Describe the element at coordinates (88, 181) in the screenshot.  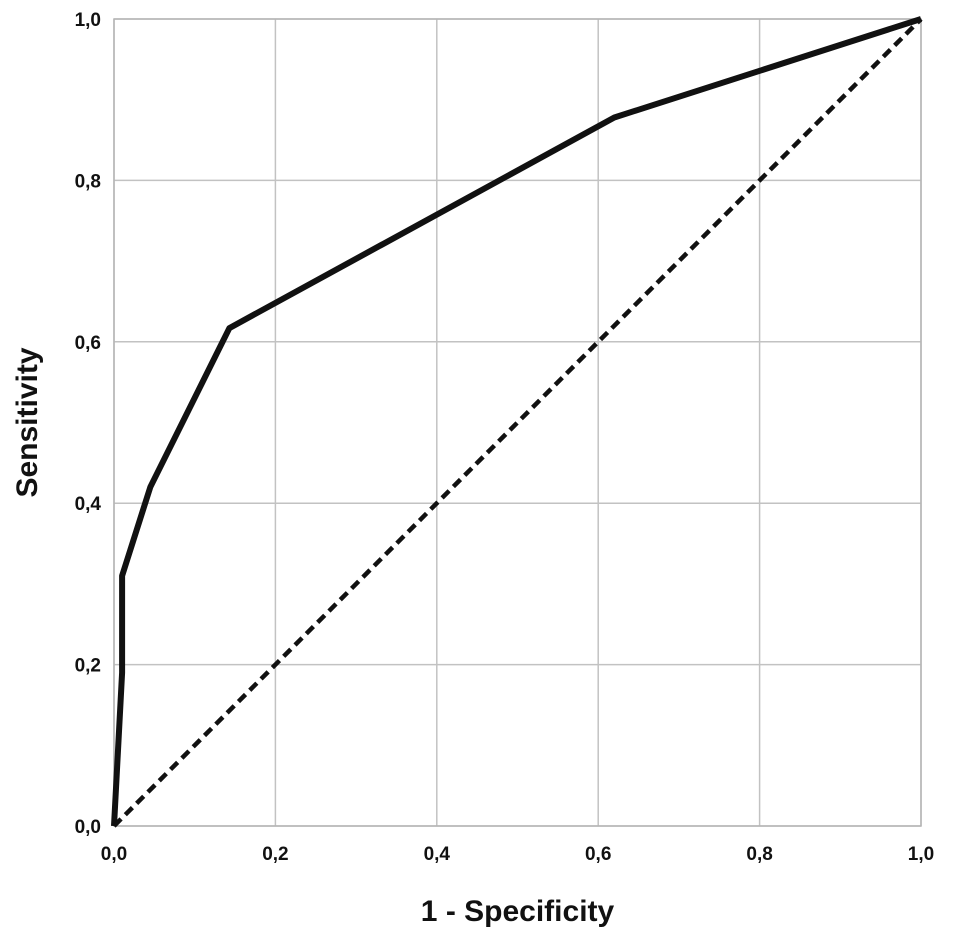
I see `y-tick-label: 0,8` at that location.